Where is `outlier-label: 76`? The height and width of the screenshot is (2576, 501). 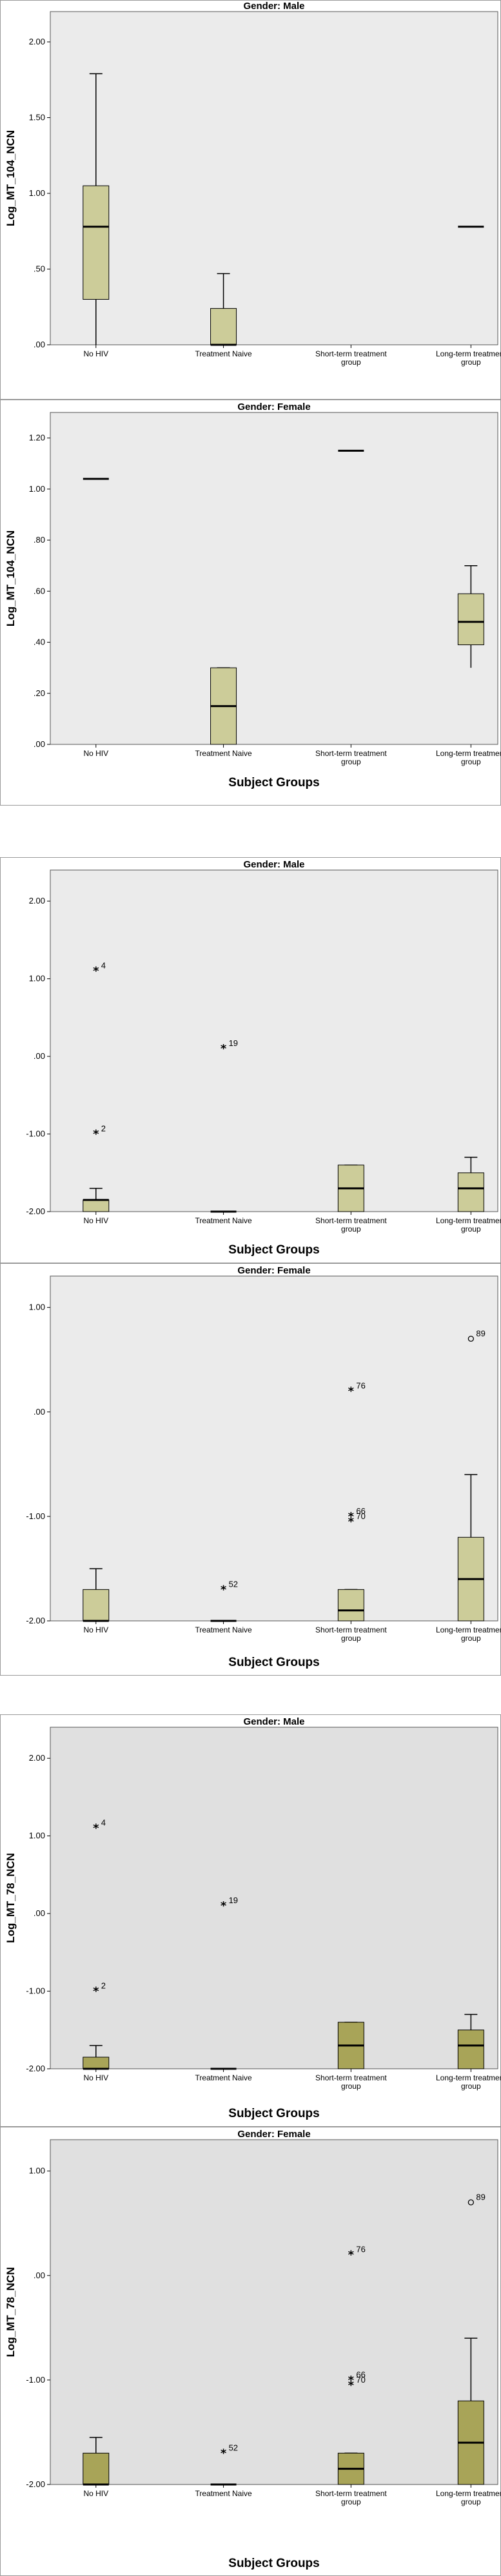
outlier-label: 76 is located at coordinates (360, 1385).